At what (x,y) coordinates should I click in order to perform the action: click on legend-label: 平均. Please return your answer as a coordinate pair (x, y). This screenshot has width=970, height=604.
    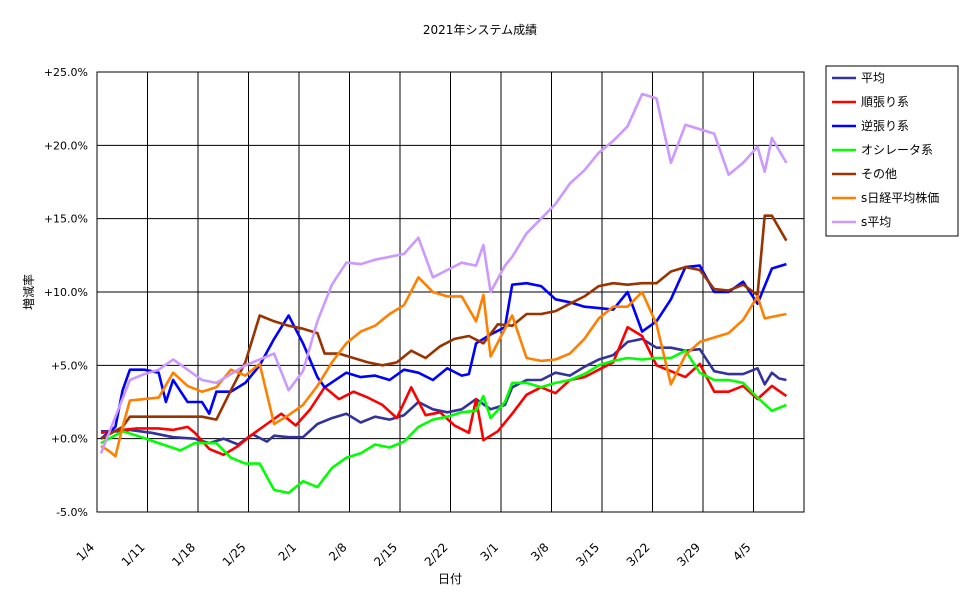
    Looking at the image, I should click on (873, 78).